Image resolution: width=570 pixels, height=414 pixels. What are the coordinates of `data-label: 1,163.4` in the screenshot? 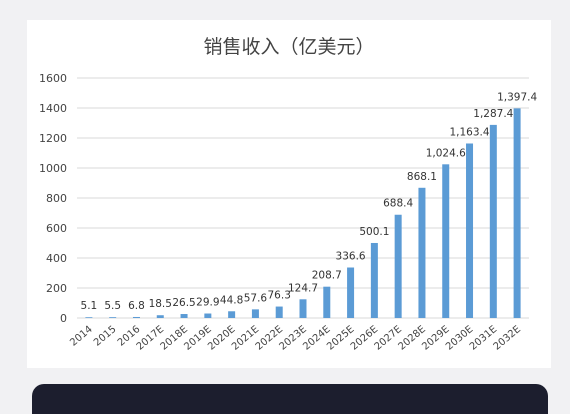 It's located at (469, 132).